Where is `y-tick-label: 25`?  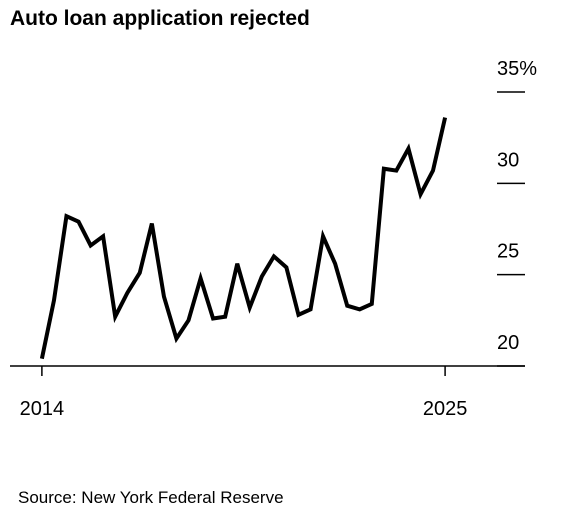 y-tick-label: 25 is located at coordinates (508, 252).